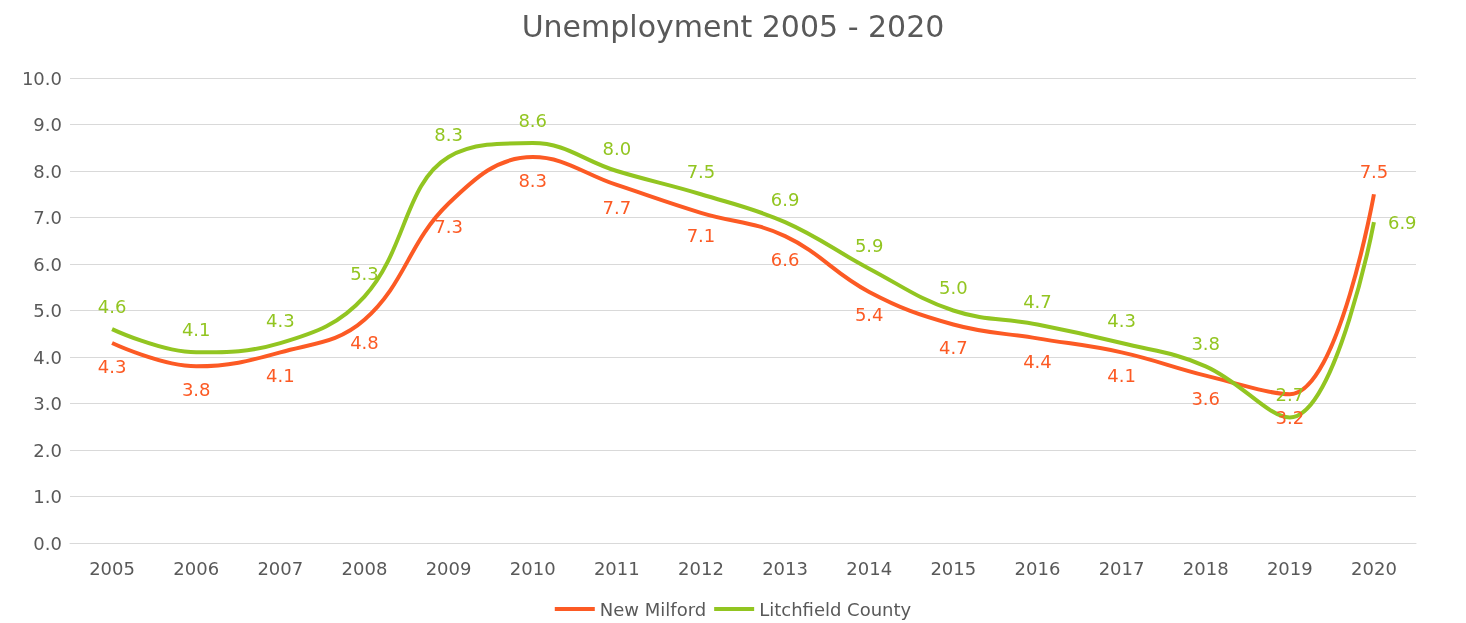  Describe the element at coordinates (47, 403) in the screenshot. I see `y-tick-label: 3.0` at that location.